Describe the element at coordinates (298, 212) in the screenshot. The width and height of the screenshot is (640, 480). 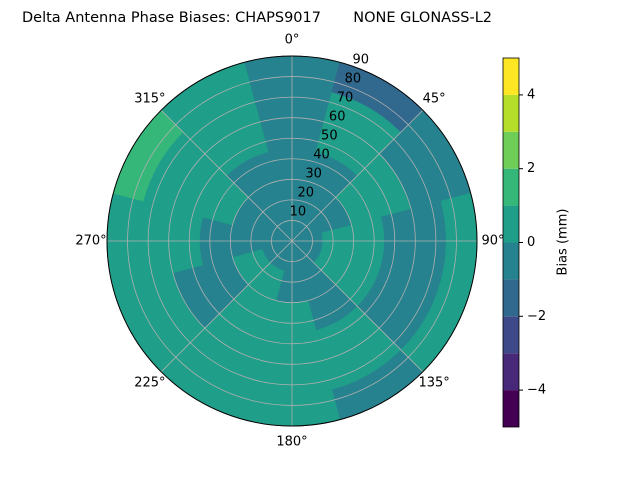
I see `r-tick-label: 10` at that location.